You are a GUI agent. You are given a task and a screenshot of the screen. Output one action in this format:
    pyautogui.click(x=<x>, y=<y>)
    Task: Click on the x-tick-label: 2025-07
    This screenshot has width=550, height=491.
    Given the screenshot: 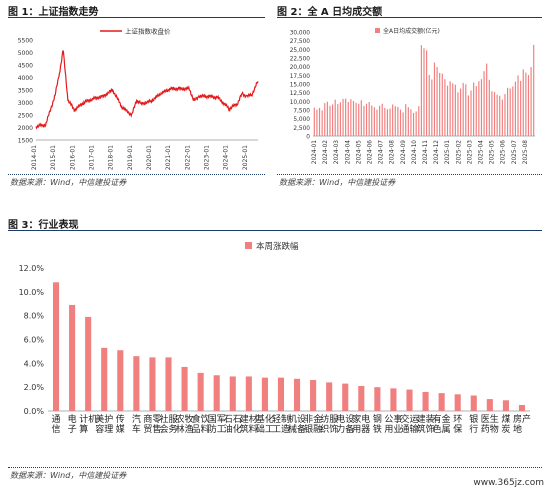 What is the action you would take?
    pyautogui.click(x=515, y=152)
    